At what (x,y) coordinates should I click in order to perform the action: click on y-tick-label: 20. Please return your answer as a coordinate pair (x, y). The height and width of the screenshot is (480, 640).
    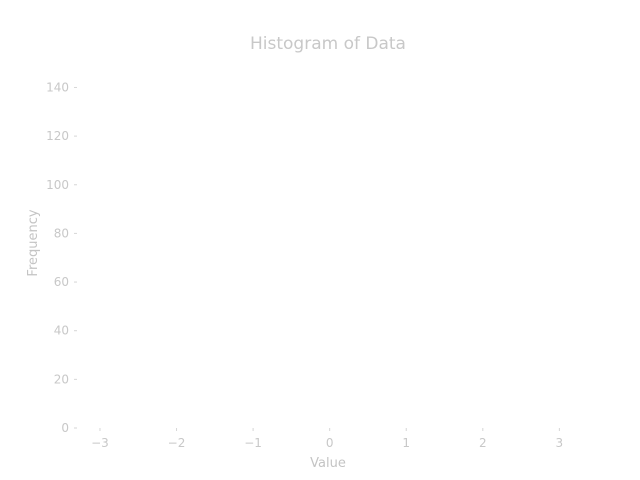
    Looking at the image, I should click on (61, 379).